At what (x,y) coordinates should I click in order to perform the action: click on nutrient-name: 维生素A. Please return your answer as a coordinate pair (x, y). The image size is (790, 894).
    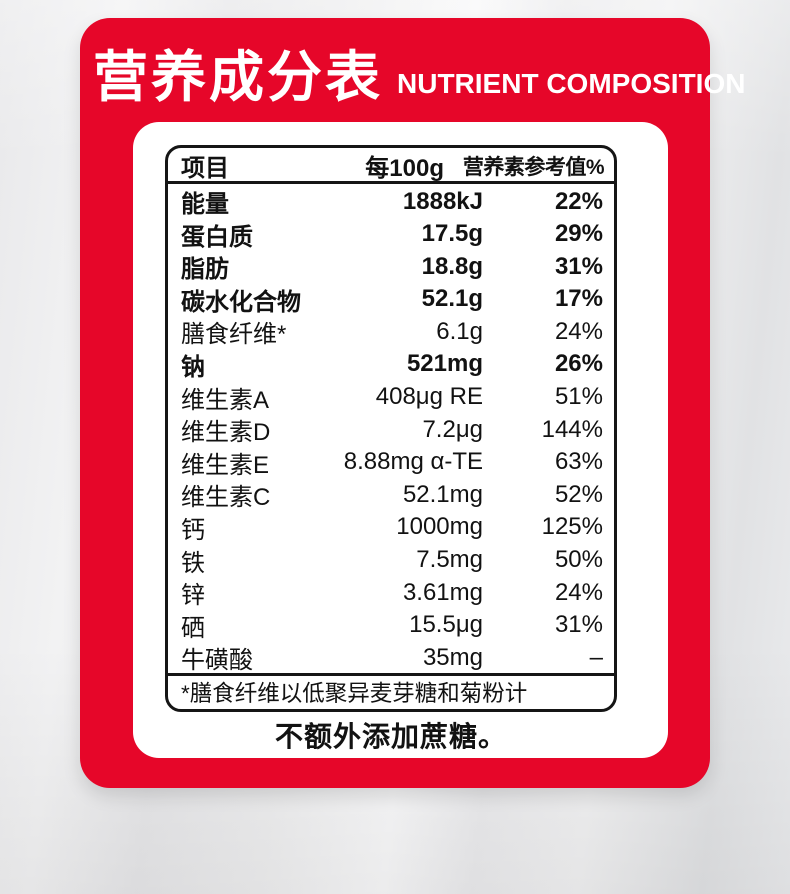
    Looking at the image, I should click on (225, 400).